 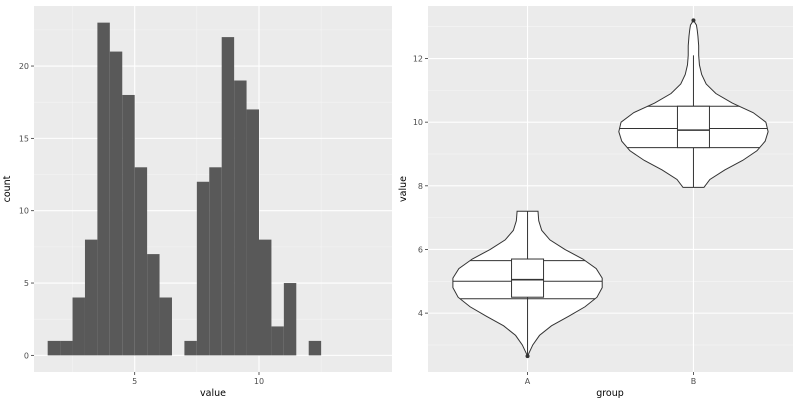 I want to click on y-tick-label: 20, so click(x=24, y=66).